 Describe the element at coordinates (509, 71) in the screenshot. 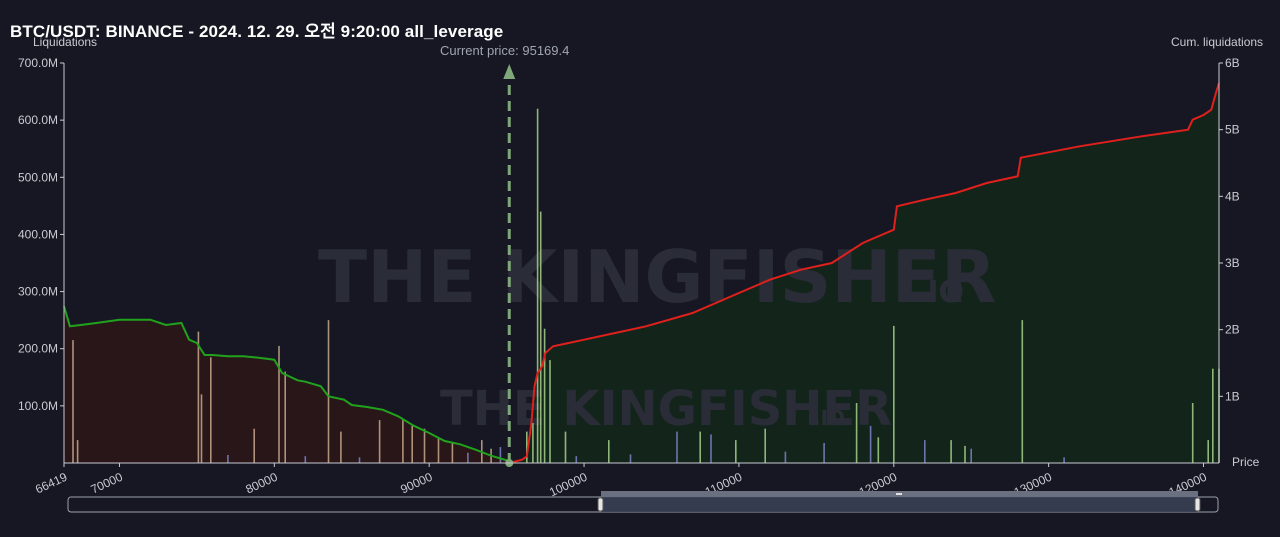

I see `current-price-arrow` at that location.